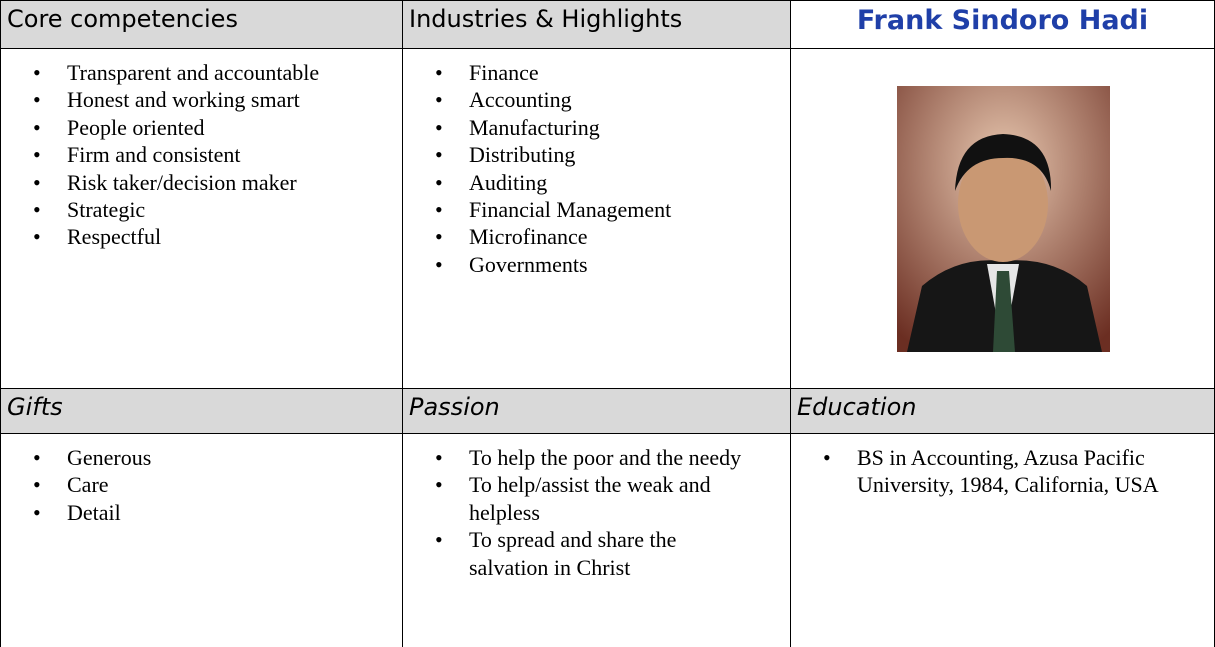  What do you see at coordinates (596, 411) in the screenshot?
I see `section-header: Passion` at bounding box center [596, 411].